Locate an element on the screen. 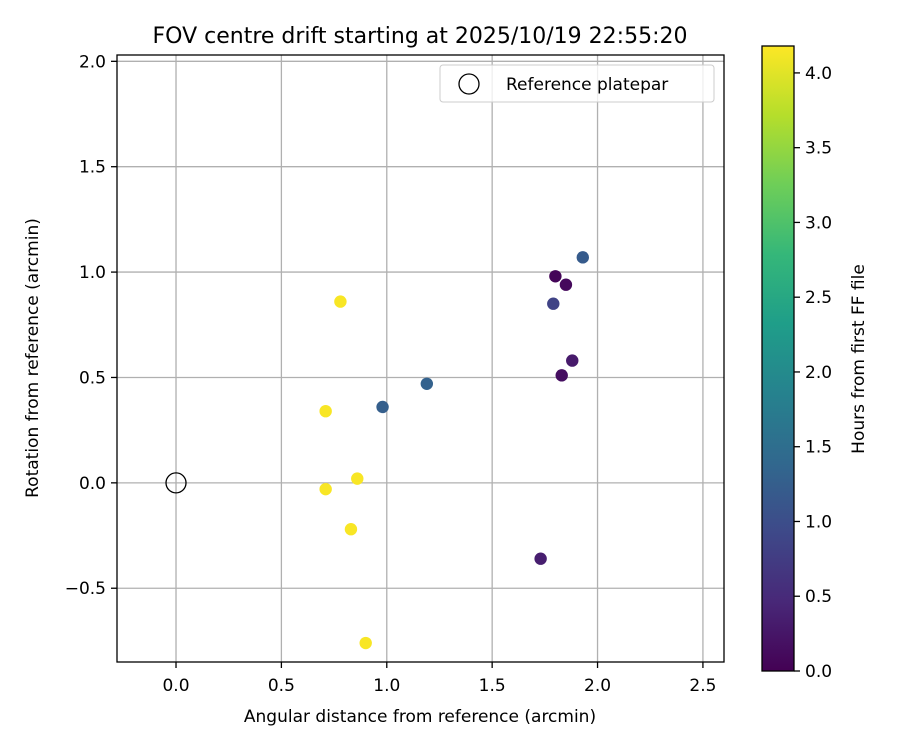 The height and width of the screenshot is (750, 900). colorbar is located at coordinates (778, 358).